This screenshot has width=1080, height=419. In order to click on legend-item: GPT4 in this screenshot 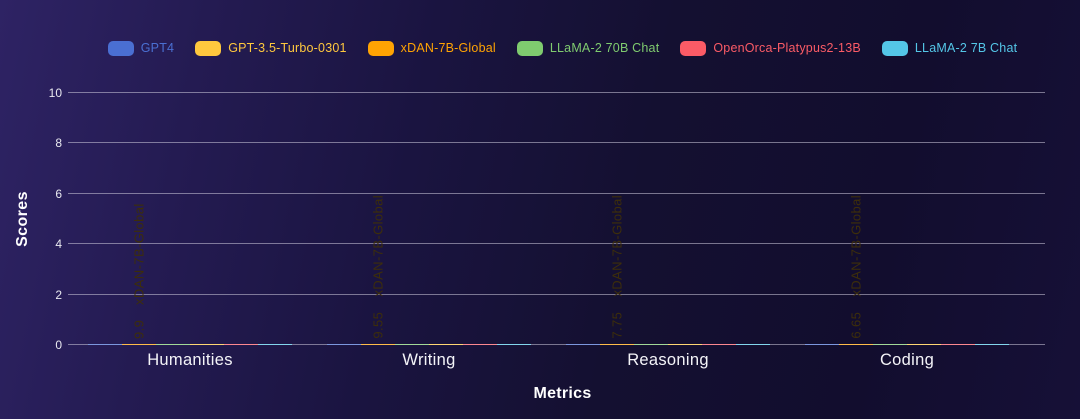, I will do `click(141, 48)`.